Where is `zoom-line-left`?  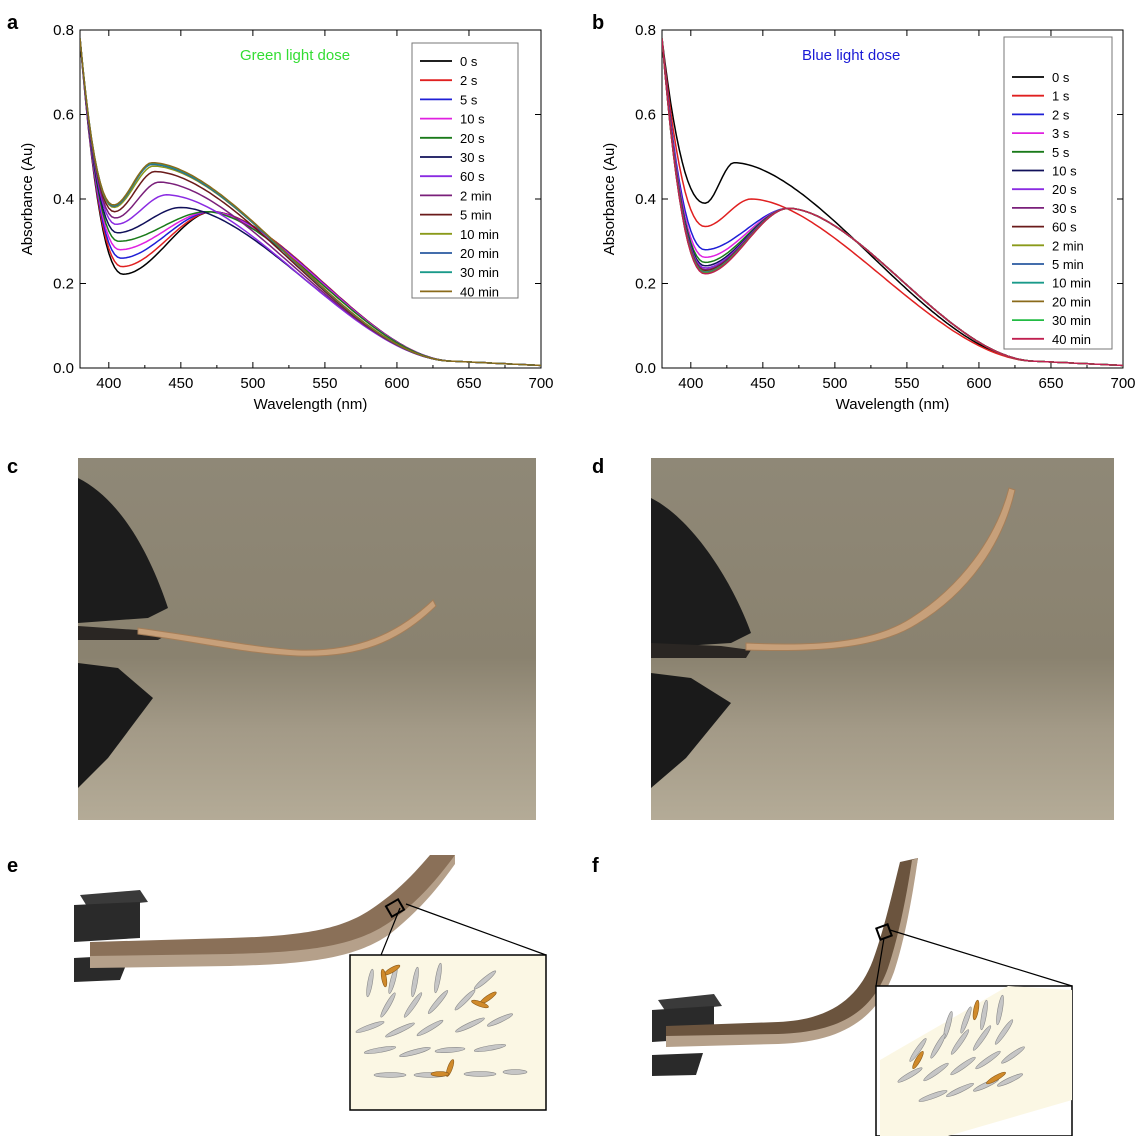
zoom-line-left is located at coordinates (880, 962).